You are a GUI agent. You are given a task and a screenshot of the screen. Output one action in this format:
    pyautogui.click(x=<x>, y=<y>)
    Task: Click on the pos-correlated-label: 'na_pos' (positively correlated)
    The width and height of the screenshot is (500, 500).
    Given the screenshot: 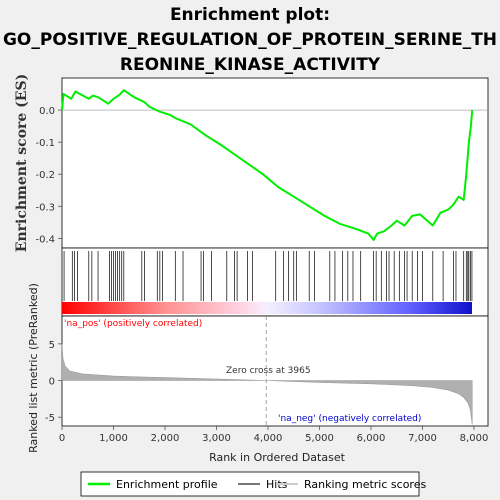 What is the action you would take?
    pyautogui.click(x=133, y=324)
    